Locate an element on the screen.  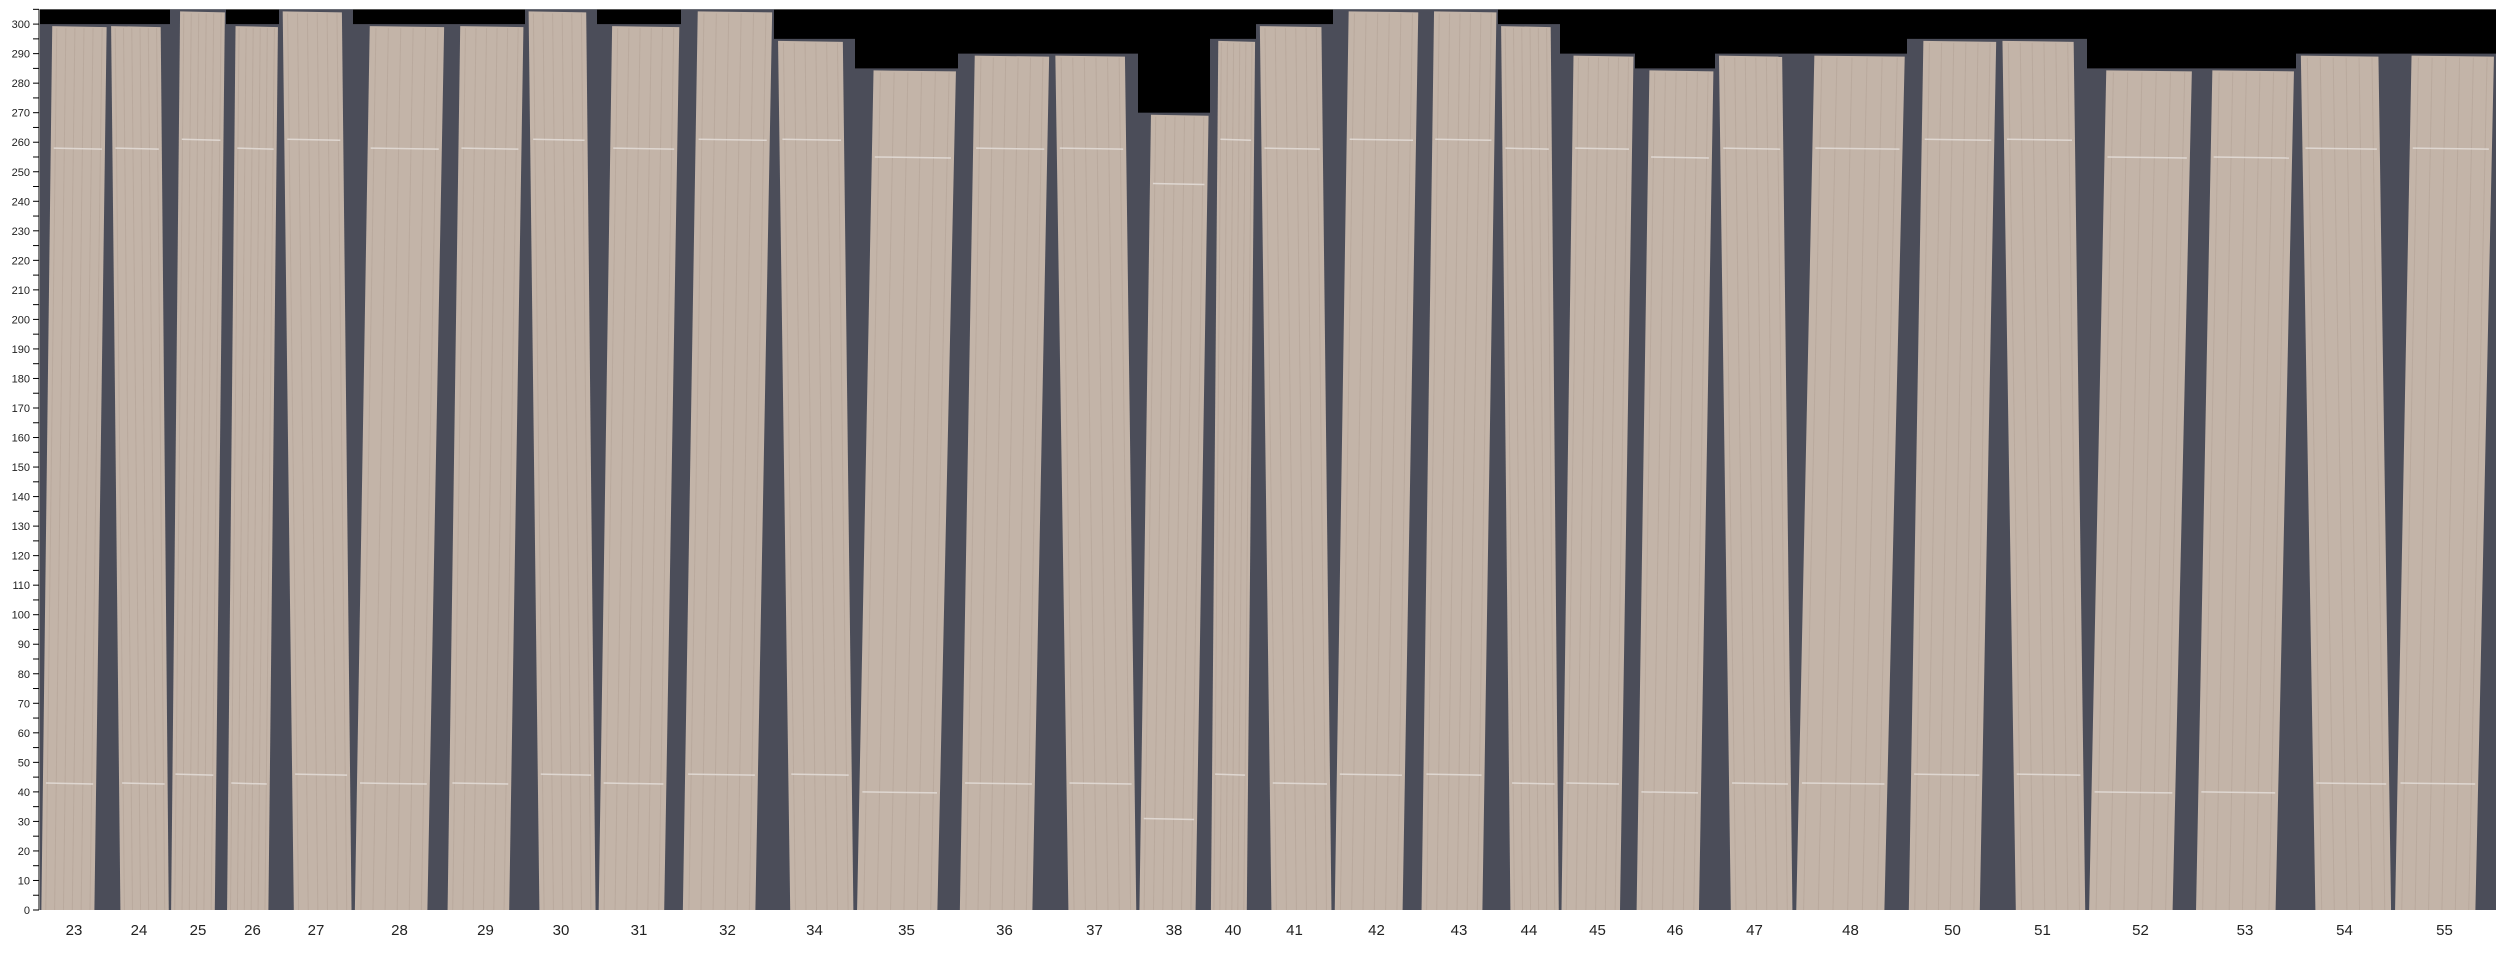
panel-label: 26 is located at coordinates (252, 930).